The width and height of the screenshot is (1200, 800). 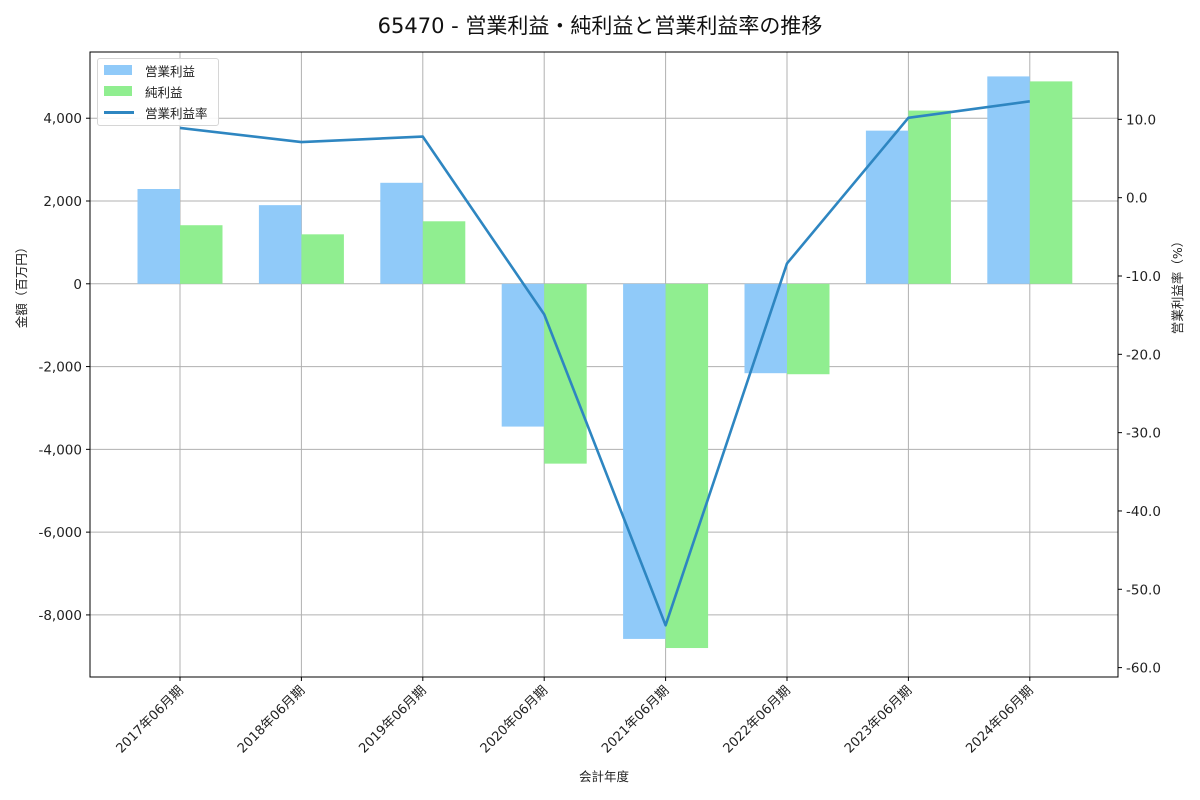 I want to click on y2-tick-label: -30.0, so click(x=1143, y=434).